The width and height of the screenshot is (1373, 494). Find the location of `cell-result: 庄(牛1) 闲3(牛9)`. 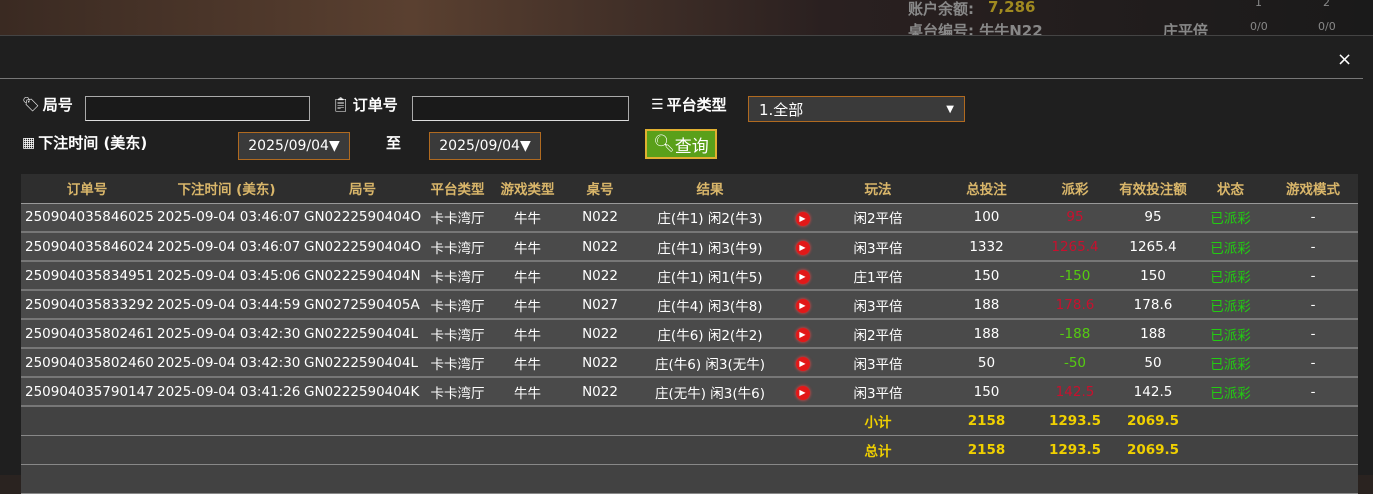

cell-result: 庄(牛1) 闲3(牛9) is located at coordinates (710, 247).